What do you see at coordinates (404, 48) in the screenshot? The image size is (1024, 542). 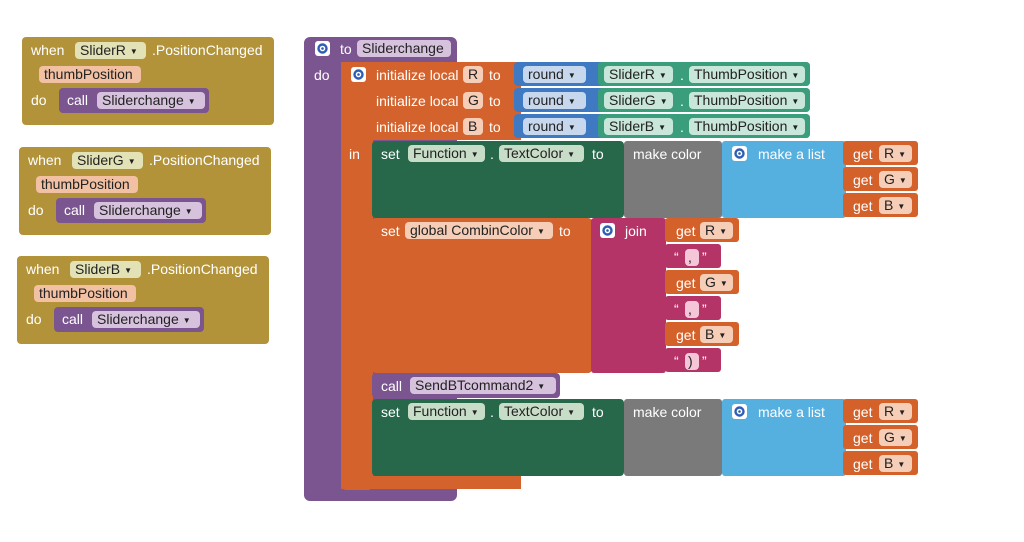 I see `procedure-name-field: Sliderchange` at bounding box center [404, 48].